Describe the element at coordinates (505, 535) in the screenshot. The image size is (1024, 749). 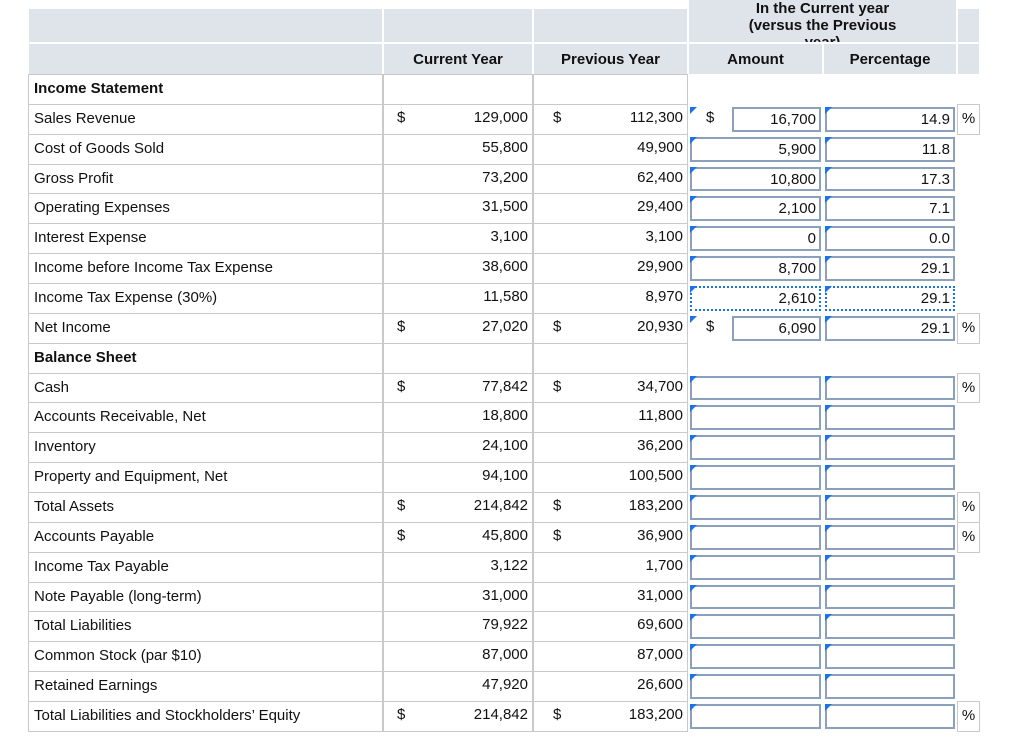
I see `current-value: 45,800` at that location.